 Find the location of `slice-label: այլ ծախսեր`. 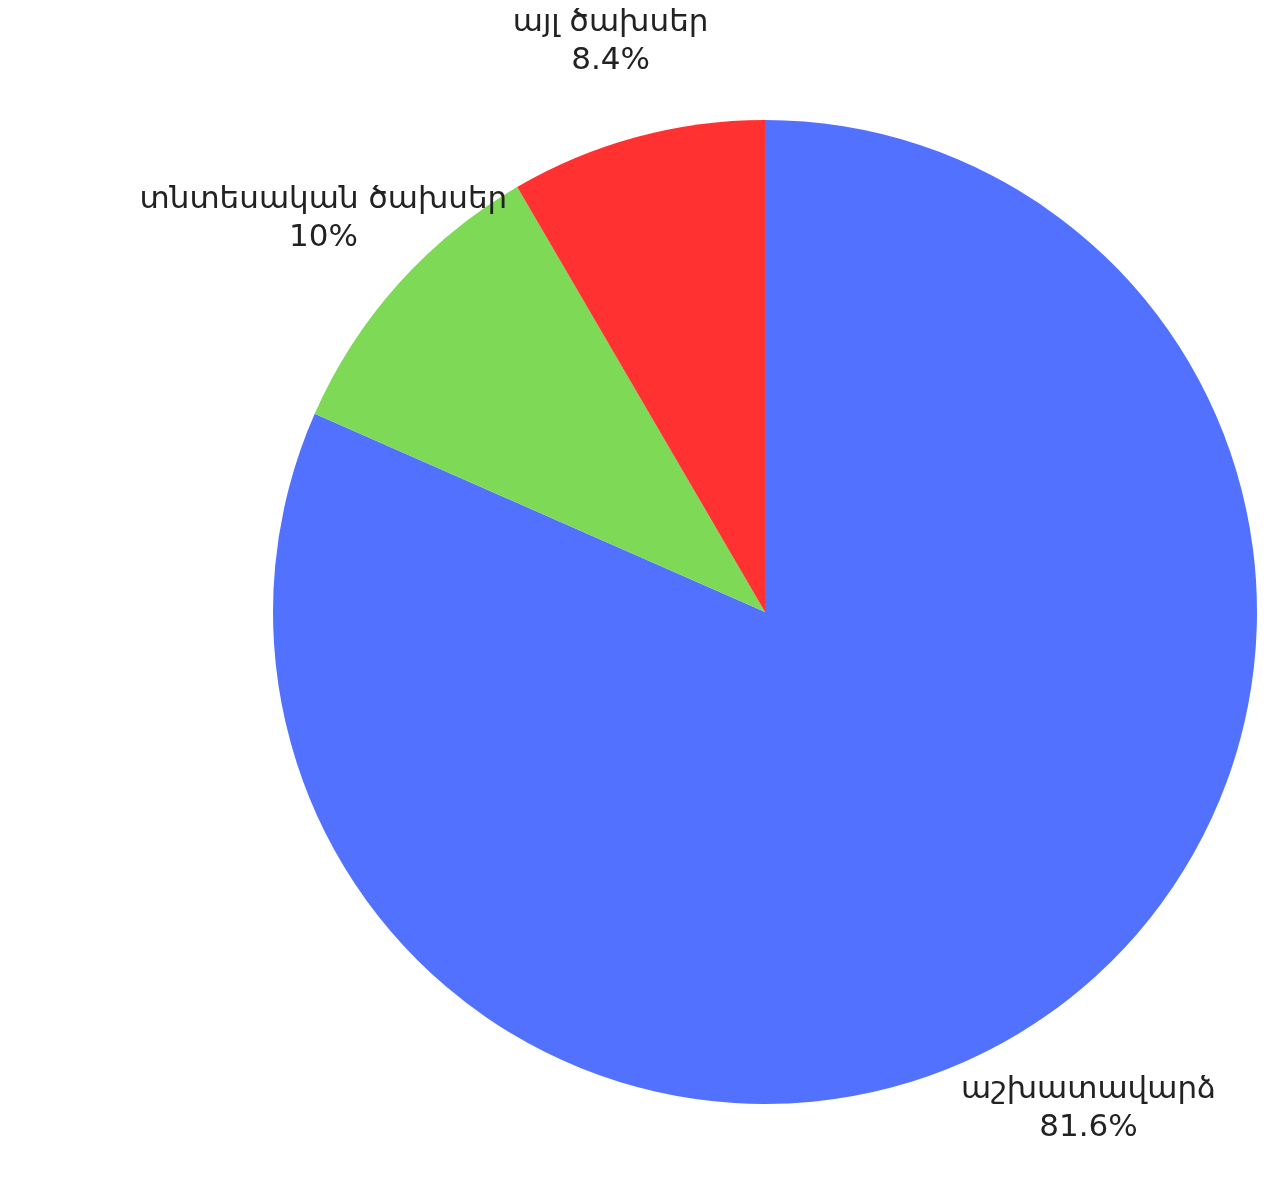

slice-label: այլ ծախսեր is located at coordinates (610, 19).